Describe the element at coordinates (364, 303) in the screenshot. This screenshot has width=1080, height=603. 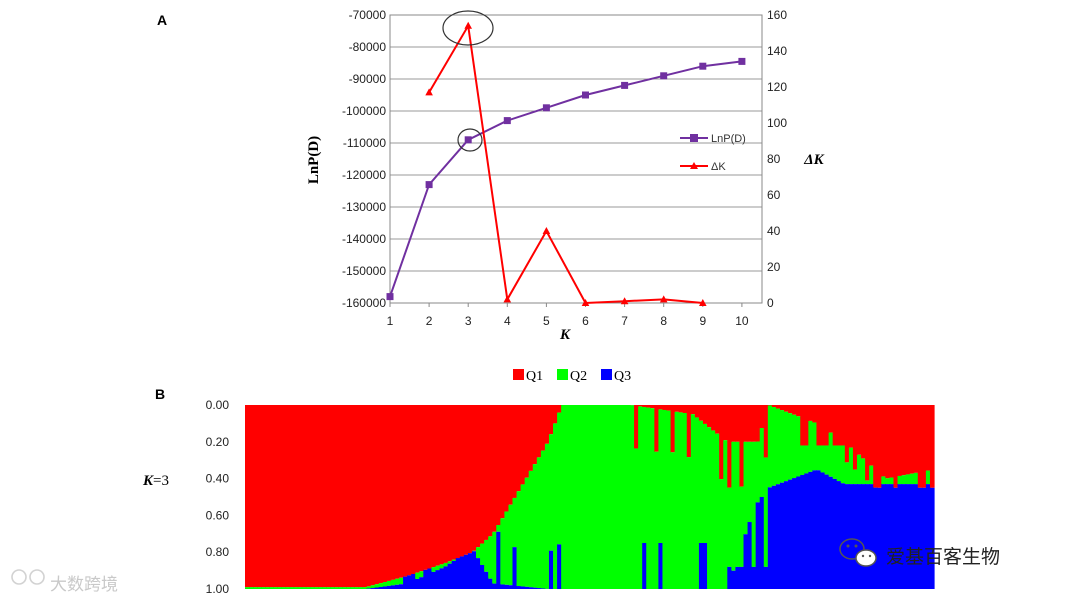
I see `panel-a-left-tick-label: -160000` at that location.